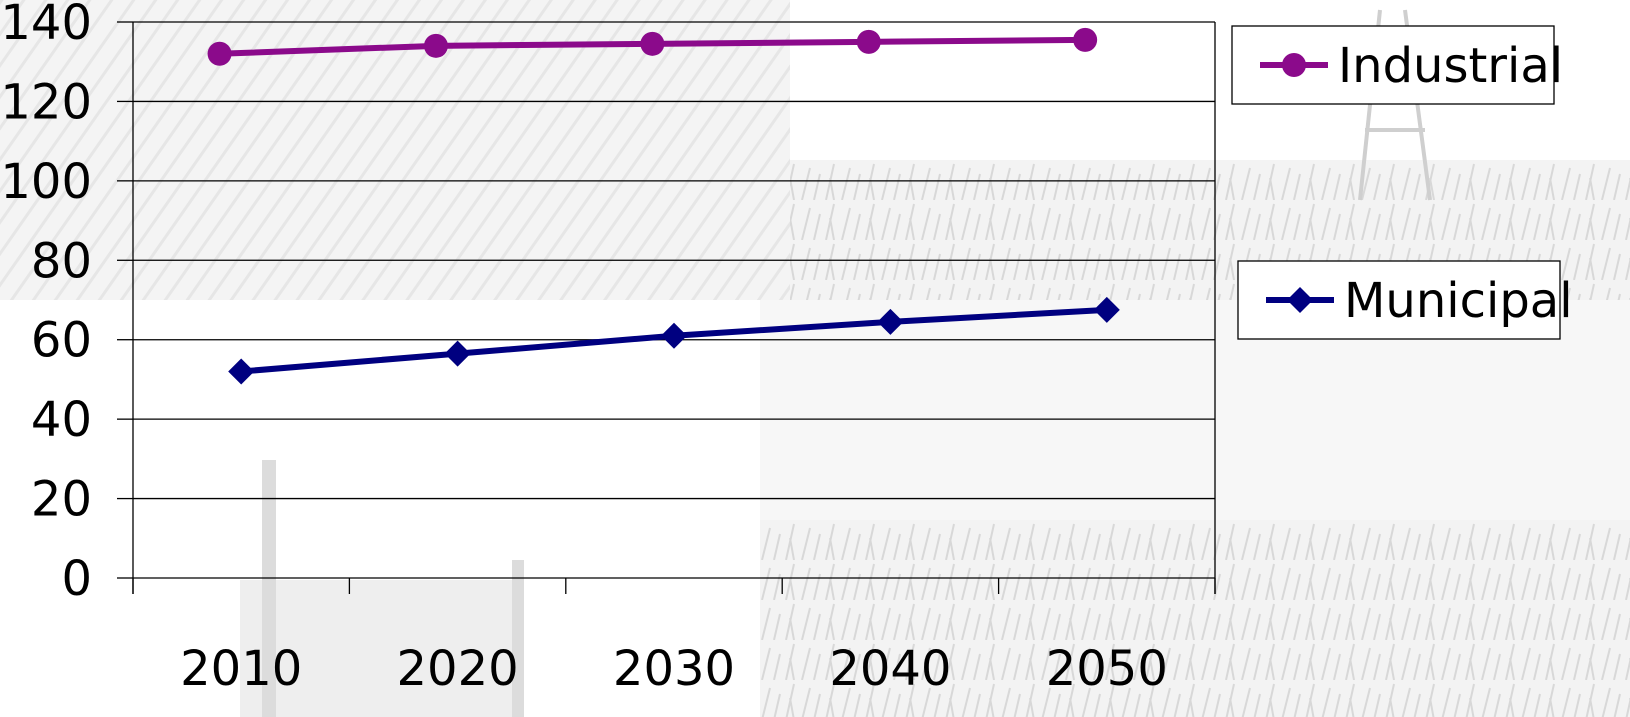 Image resolution: width=1630 pixels, height=717 pixels. I want to click on legend: Industrial Municipal, so click(1402, 182).